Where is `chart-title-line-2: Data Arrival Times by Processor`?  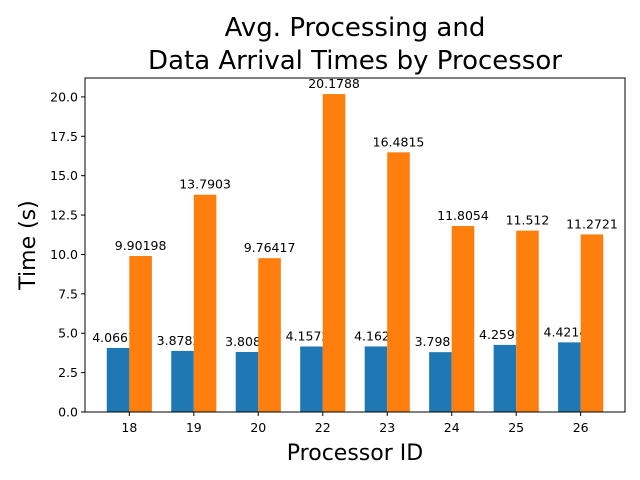 chart-title-line-2: Data Arrival Times by Processor is located at coordinates (355, 61).